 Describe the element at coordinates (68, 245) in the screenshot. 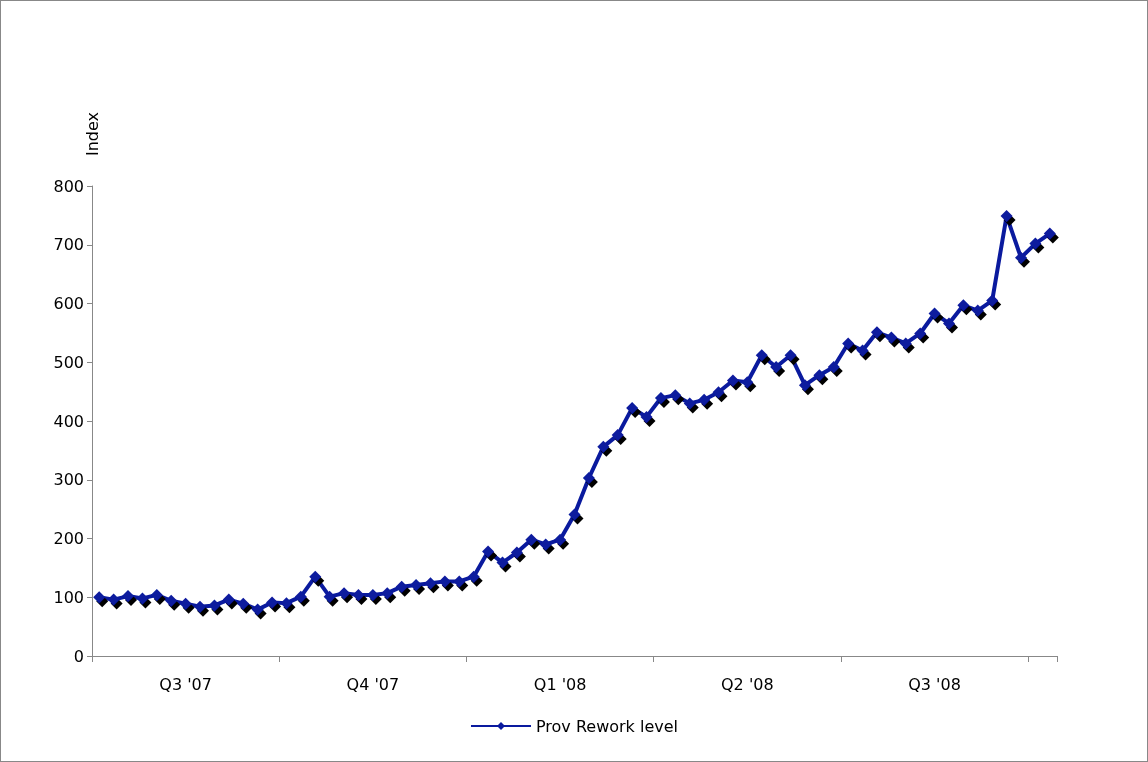

I see `y-tick-label: 700` at that location.